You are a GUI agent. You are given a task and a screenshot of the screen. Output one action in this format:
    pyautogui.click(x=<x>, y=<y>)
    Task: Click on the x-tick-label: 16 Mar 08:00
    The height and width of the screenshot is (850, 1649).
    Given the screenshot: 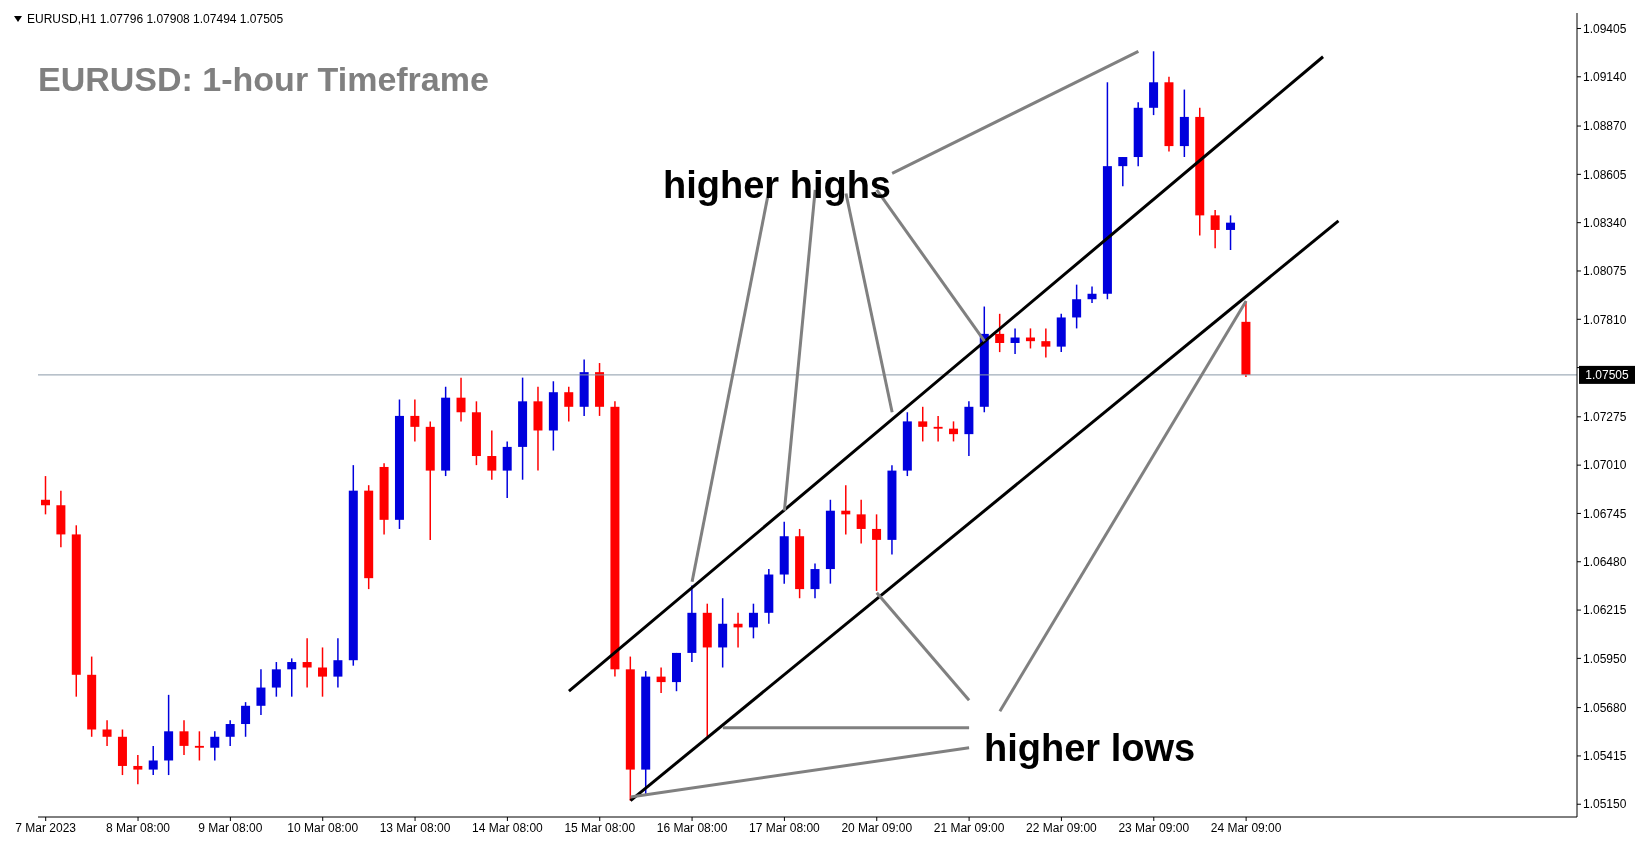 What is the action you would take?
    pyautogui.click(x=692, y=827)
    